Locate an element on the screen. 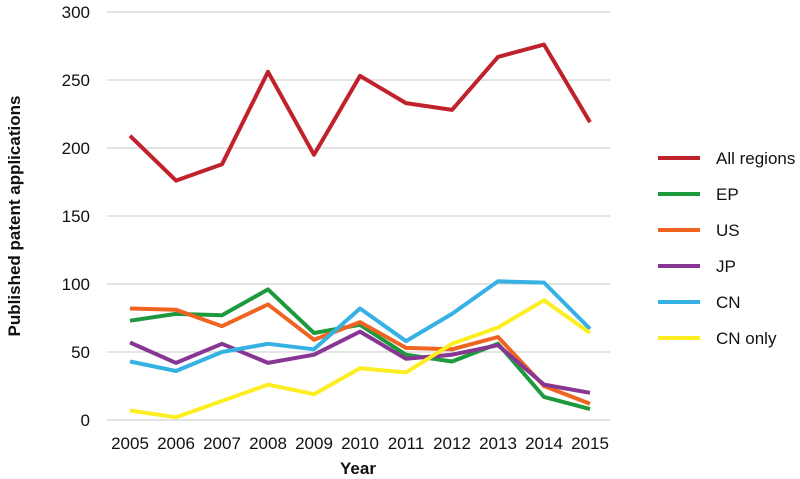  series-line-us is located at coordinates (360, 354).